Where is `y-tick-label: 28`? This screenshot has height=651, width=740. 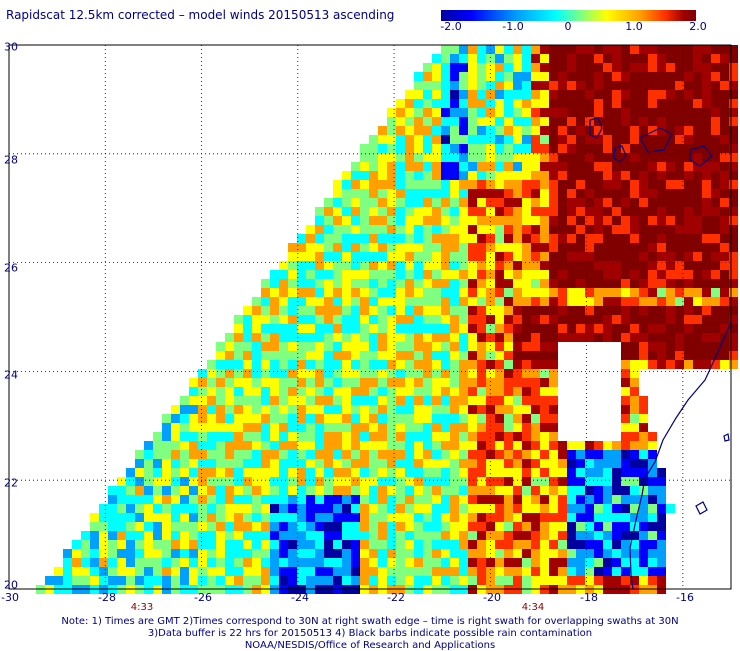 y-tick-label: 28 is located at coordinates (11, 160).